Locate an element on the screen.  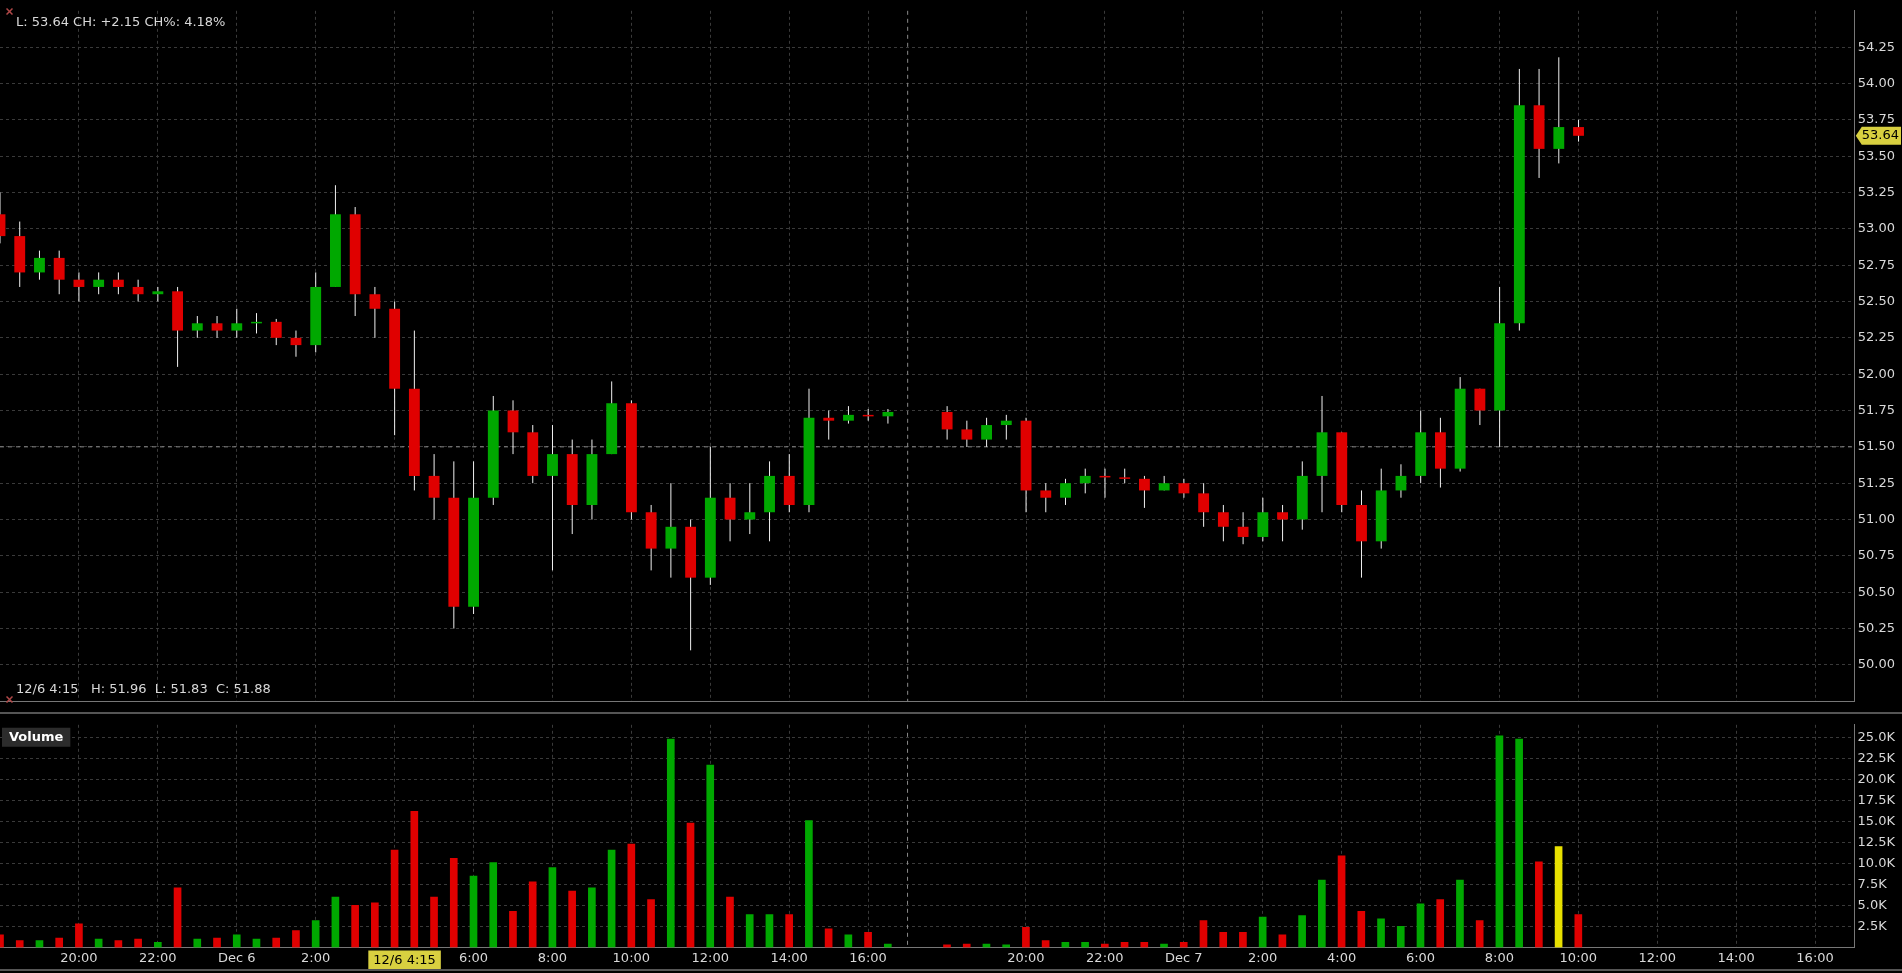
y-tick-label: 5.0K is located at coordinates (1872, 904).